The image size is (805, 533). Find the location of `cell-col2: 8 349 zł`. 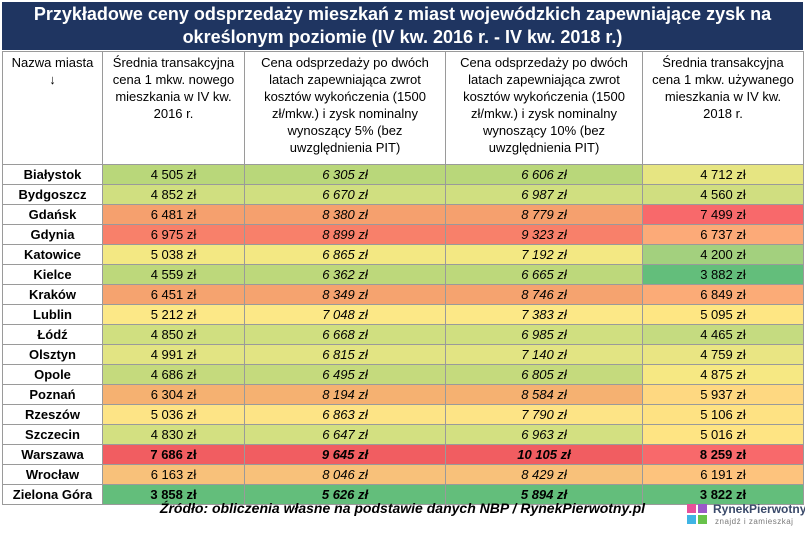

cell-col2: 8 349 zł is located at coordinates (345, 294).